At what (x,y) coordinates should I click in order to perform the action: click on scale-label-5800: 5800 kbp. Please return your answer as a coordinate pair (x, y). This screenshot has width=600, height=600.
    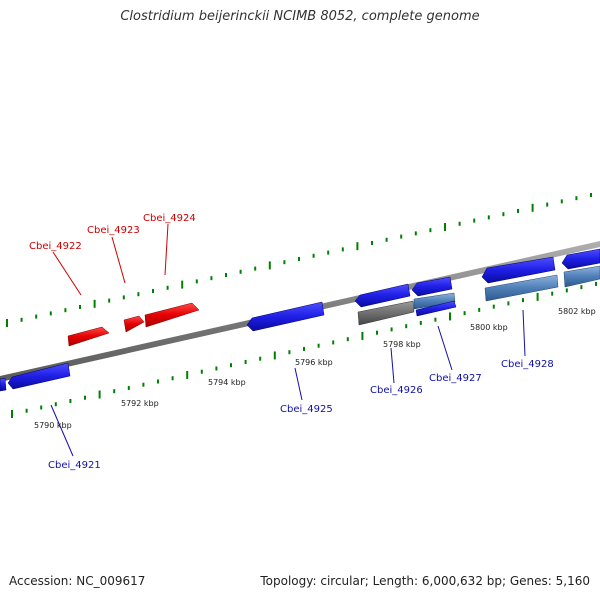
    Looking at the image, I should click on (489, 327).